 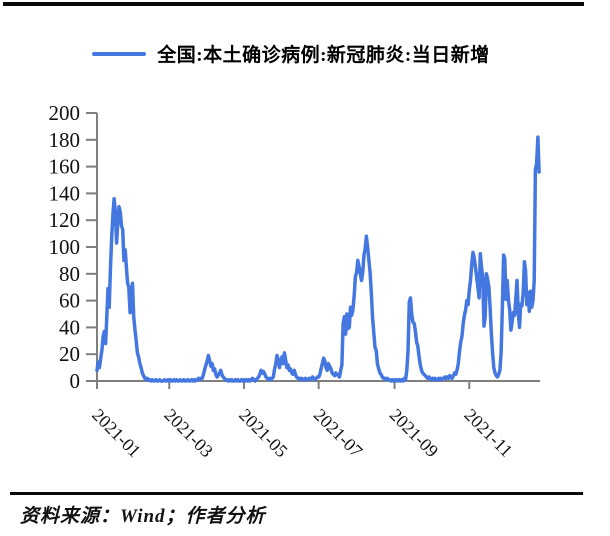 I want to click on x-tick-label: 2021-05, so click(x=263, y=433).